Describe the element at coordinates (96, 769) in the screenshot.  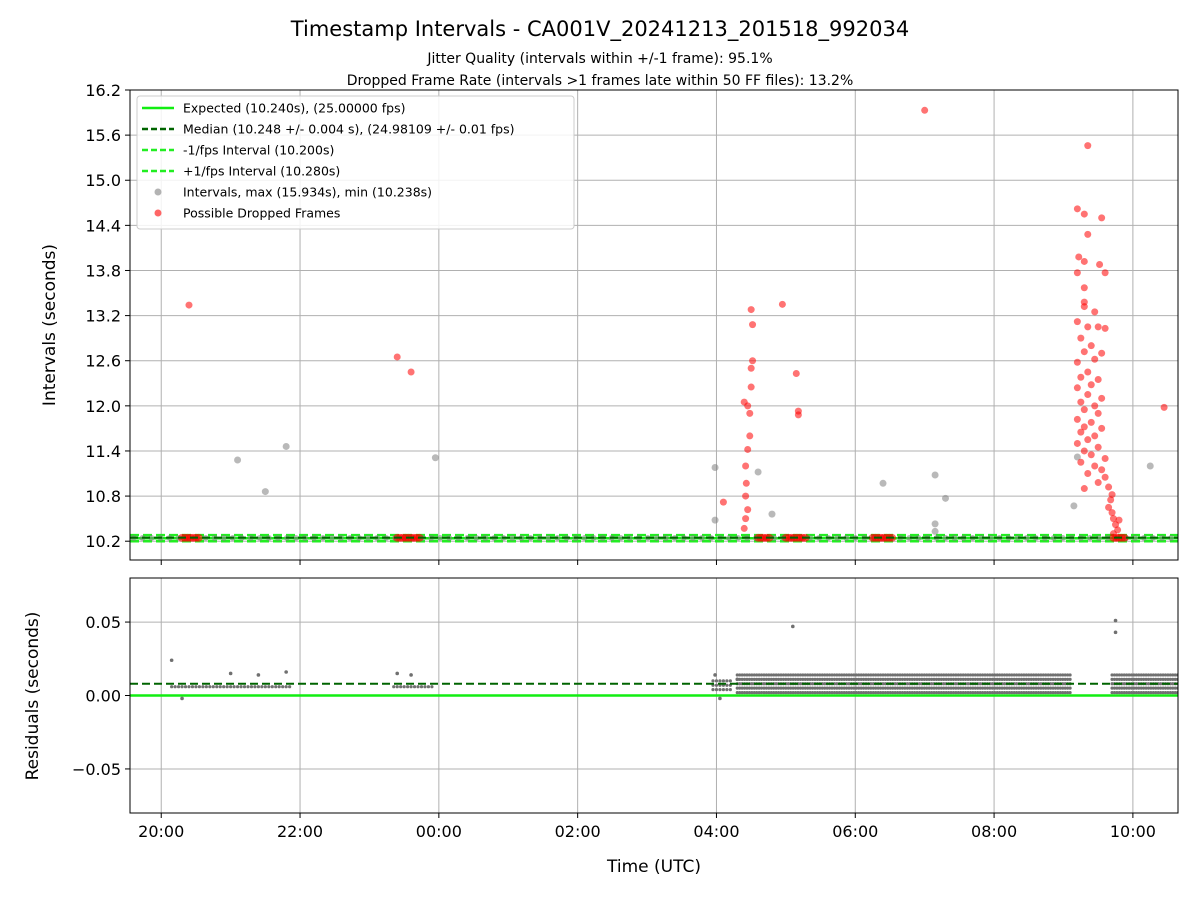
I see `bottom-y-tick-label: −0.05` at that location.